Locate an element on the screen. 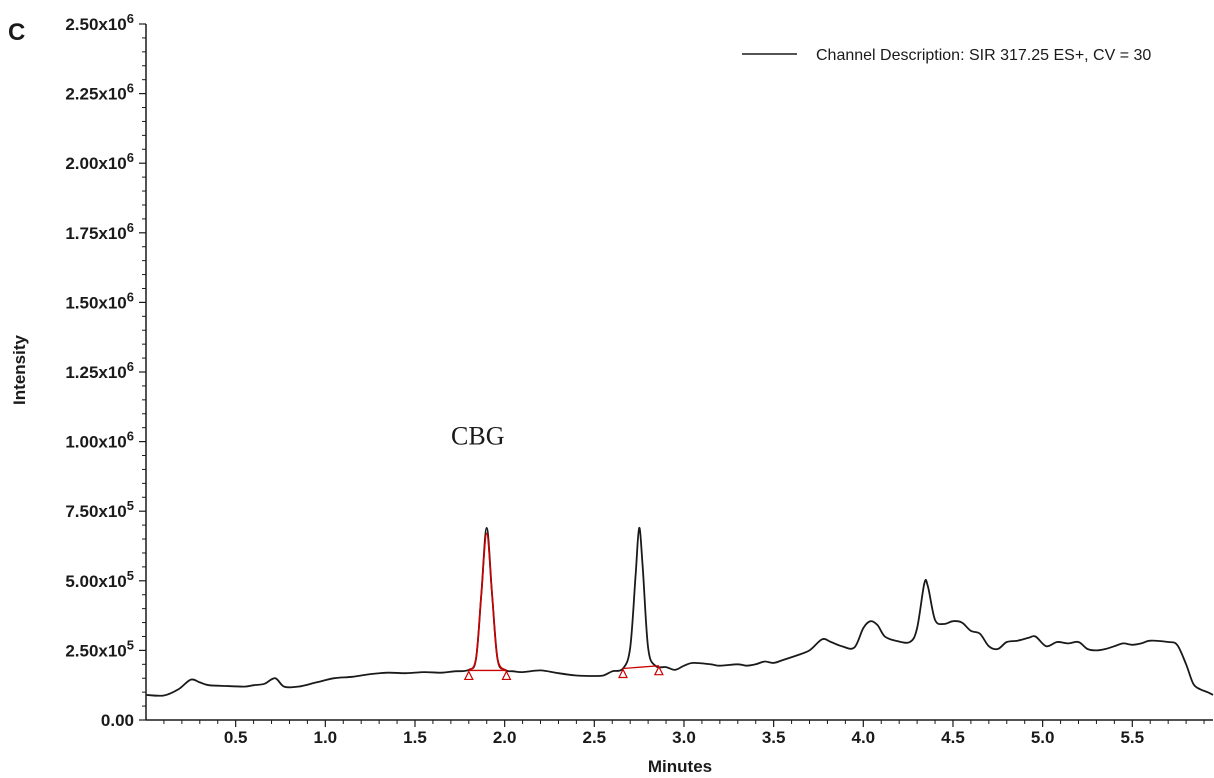  x-tick-label: 5.5 is located at coordinates (1132, 737).